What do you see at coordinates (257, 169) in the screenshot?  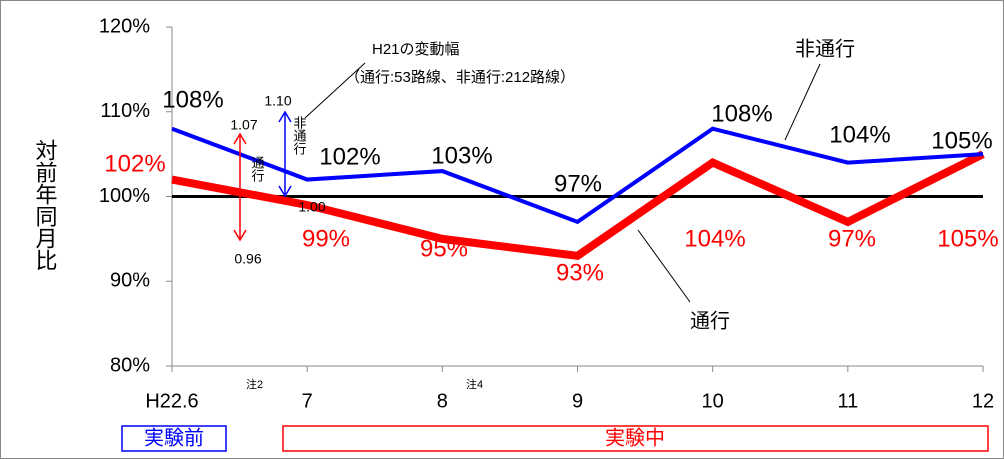 I see `range-name: 通行` at bounding box center [257, 169].